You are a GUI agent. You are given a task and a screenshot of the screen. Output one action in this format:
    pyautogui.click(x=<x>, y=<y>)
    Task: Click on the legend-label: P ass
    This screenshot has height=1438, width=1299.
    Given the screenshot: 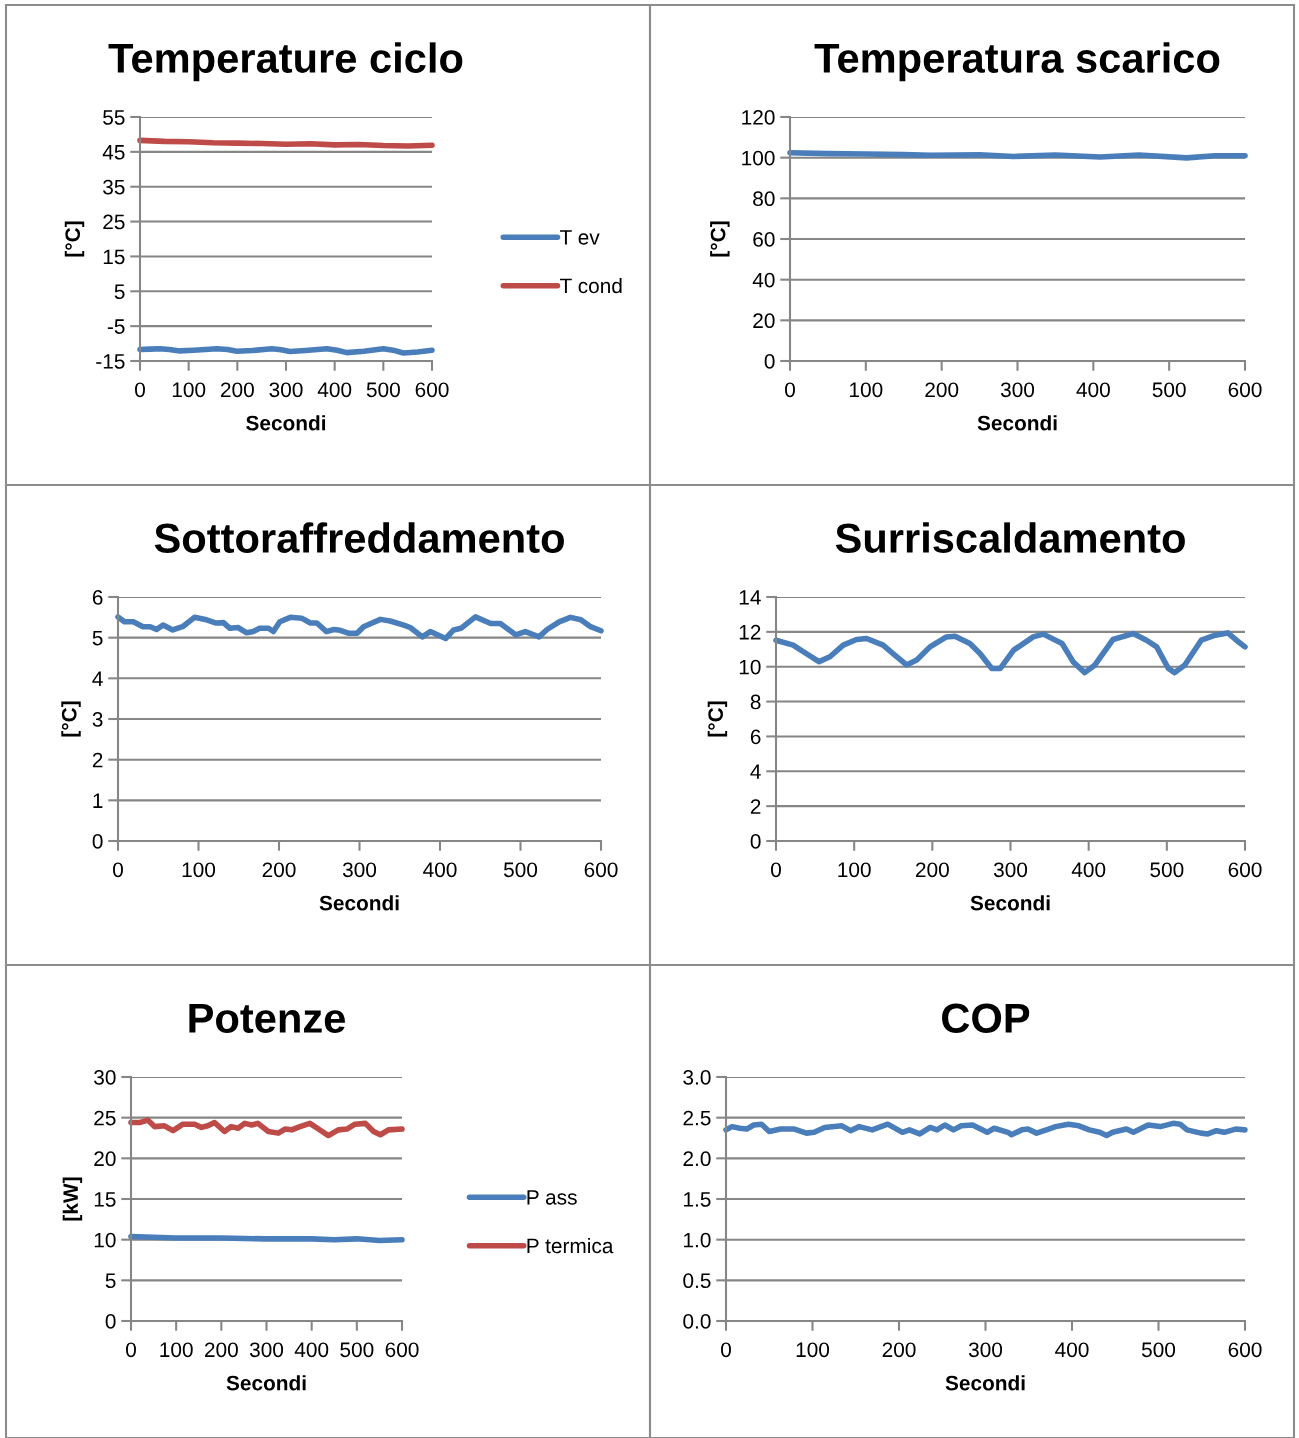 What is the action you would take?
    pyautogui.click(x=552, y=1197)
    